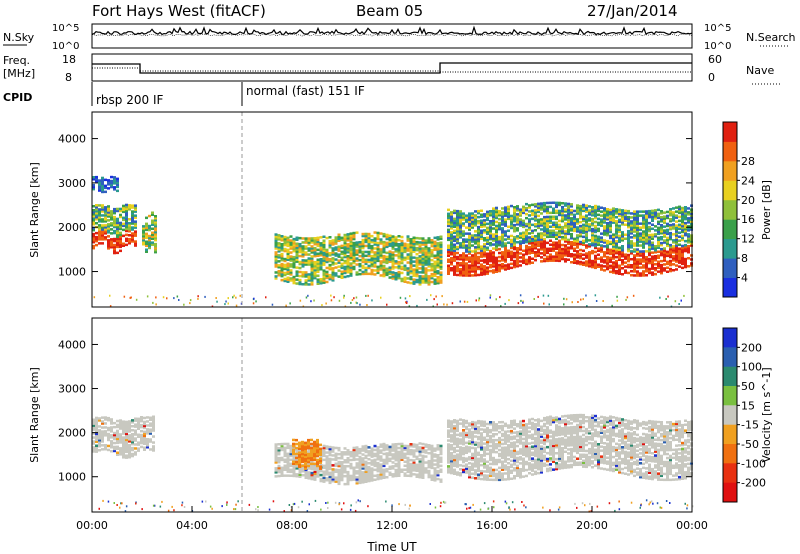 The width and height of the screenshot is (800, 554). Describe the element at coordinates (389, 11) in the screenshot. I see `beam-label: Beam 05` at that location.